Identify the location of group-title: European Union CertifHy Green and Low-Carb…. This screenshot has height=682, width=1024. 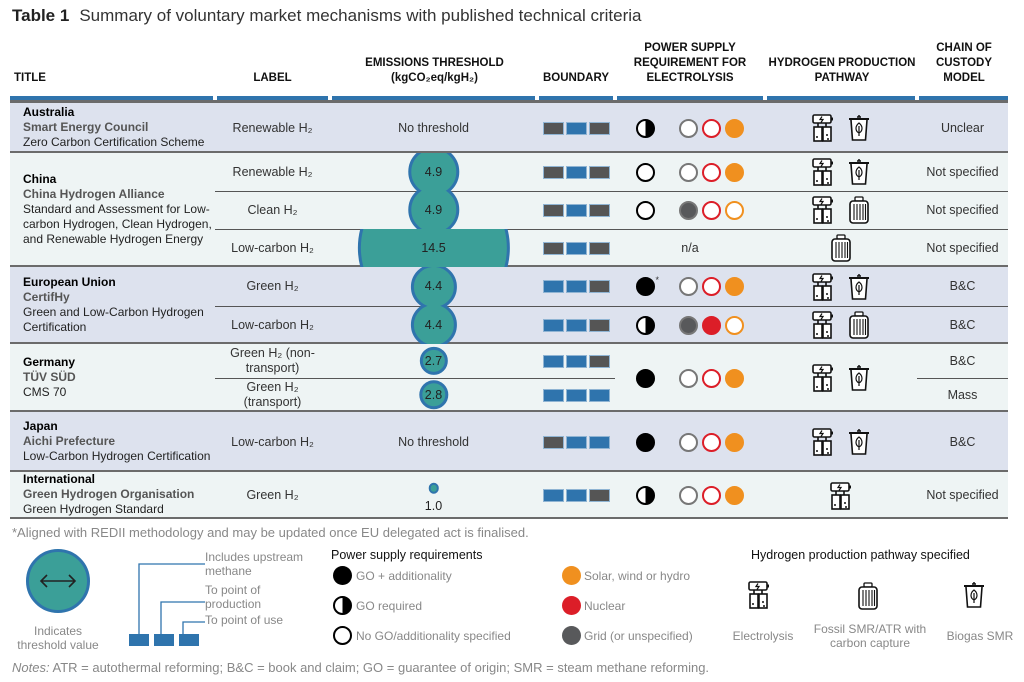
(120, 304).